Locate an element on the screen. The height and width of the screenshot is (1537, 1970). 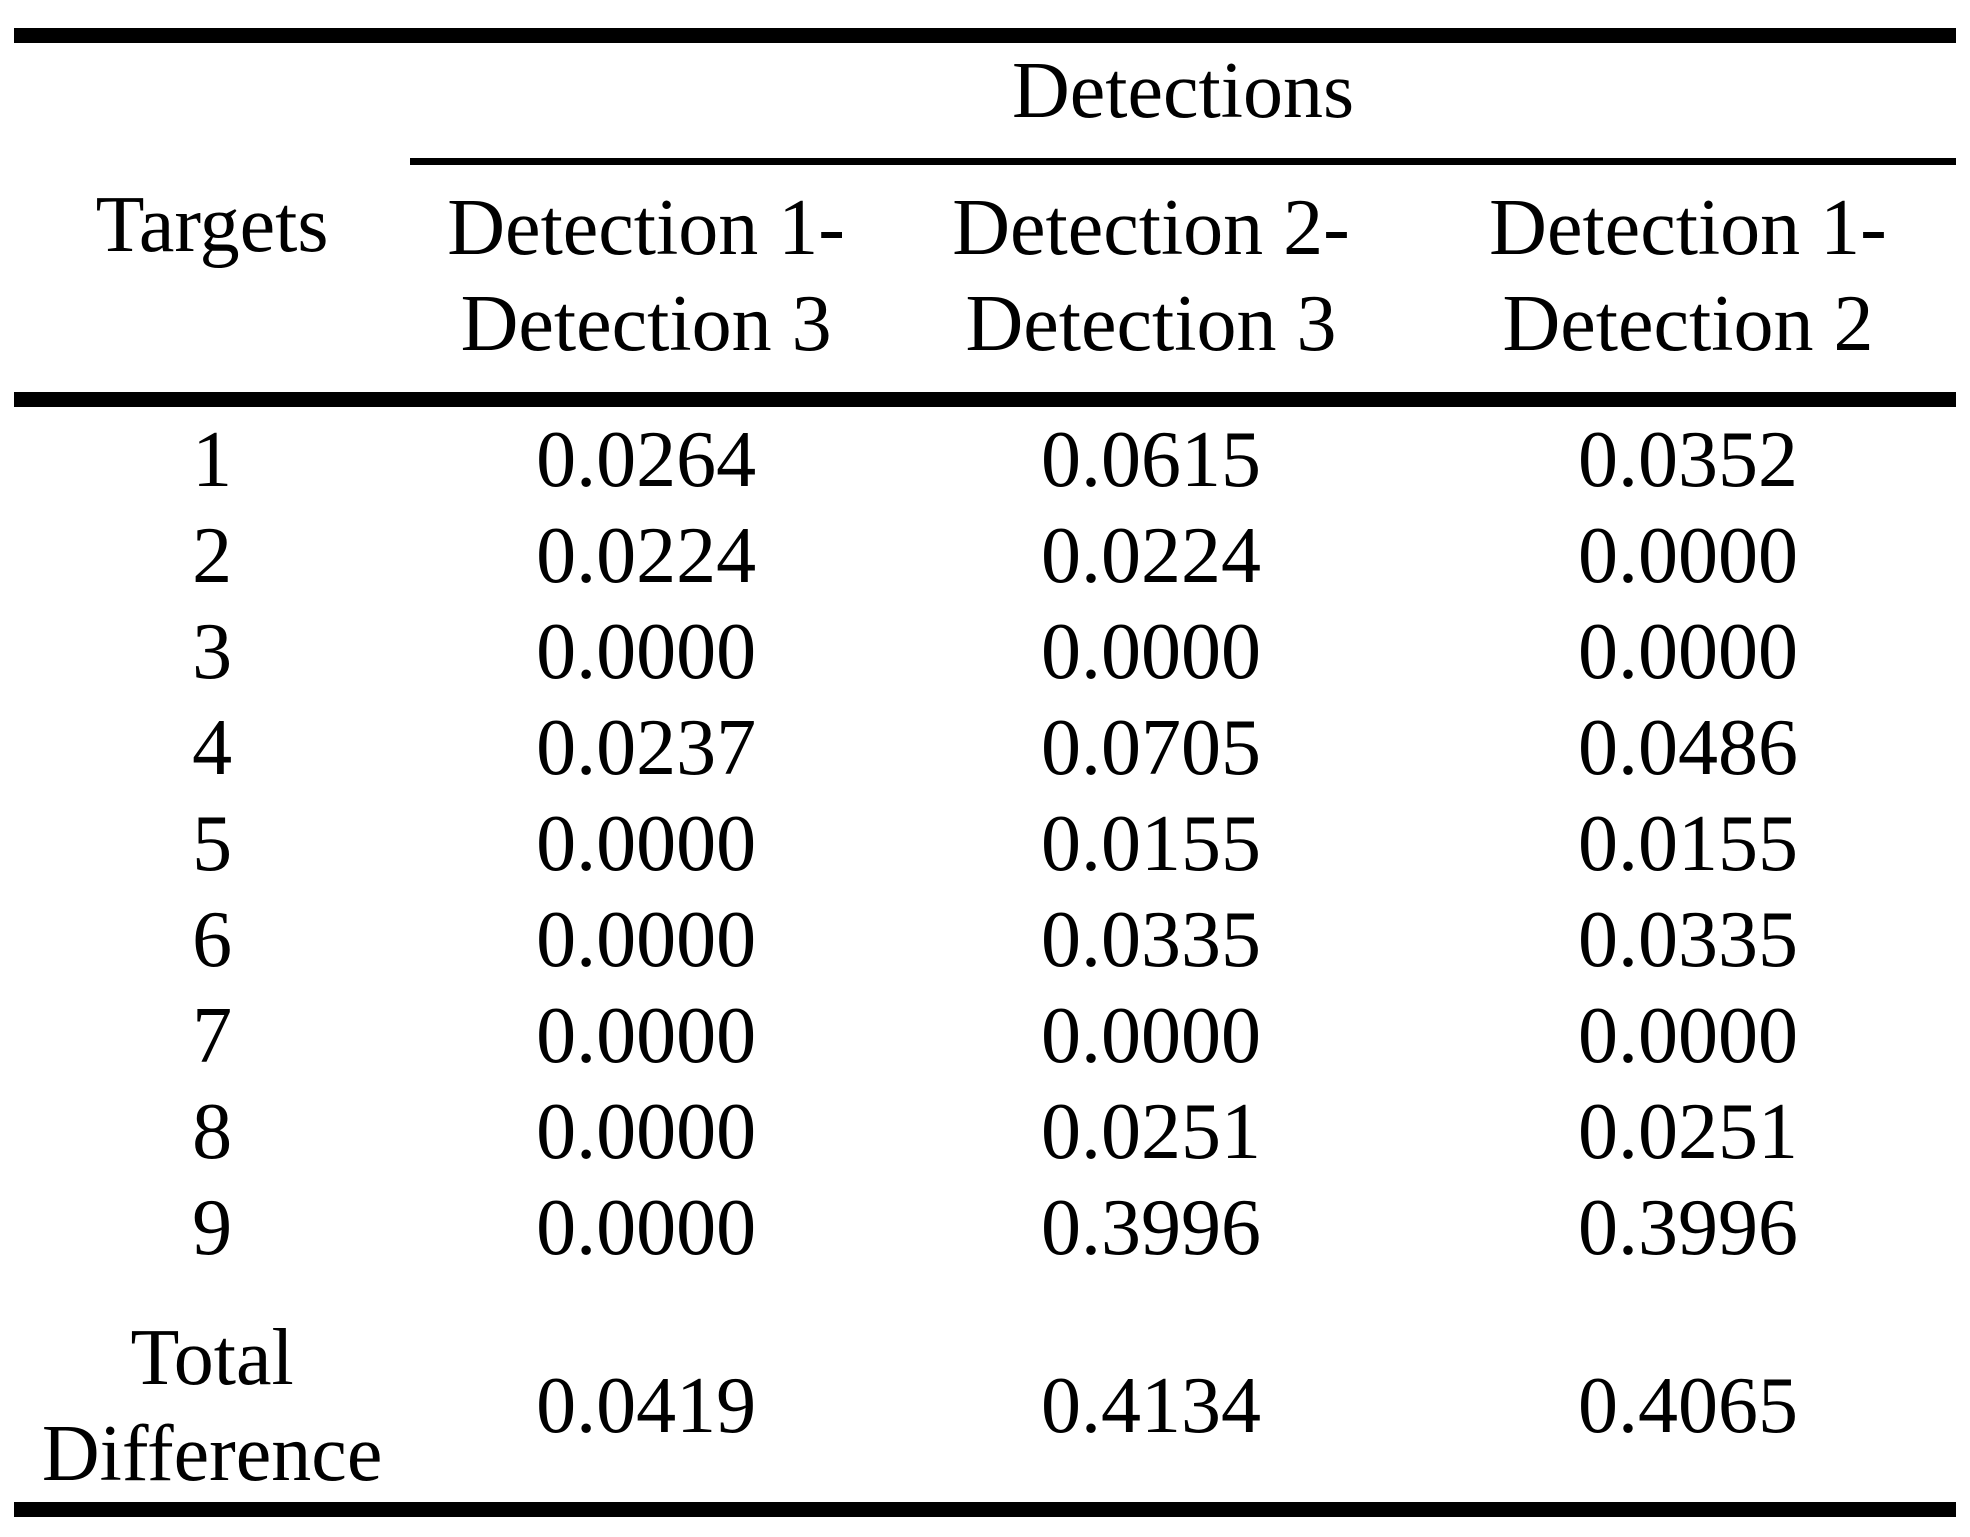
value-cell: 0.0486 is located at coordinates (1687, 748).